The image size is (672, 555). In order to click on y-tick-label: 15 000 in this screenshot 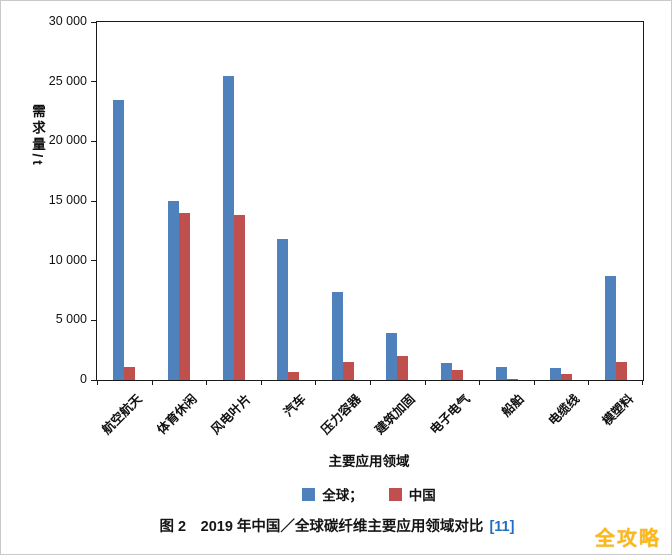, I will do `click(67, 200)`.